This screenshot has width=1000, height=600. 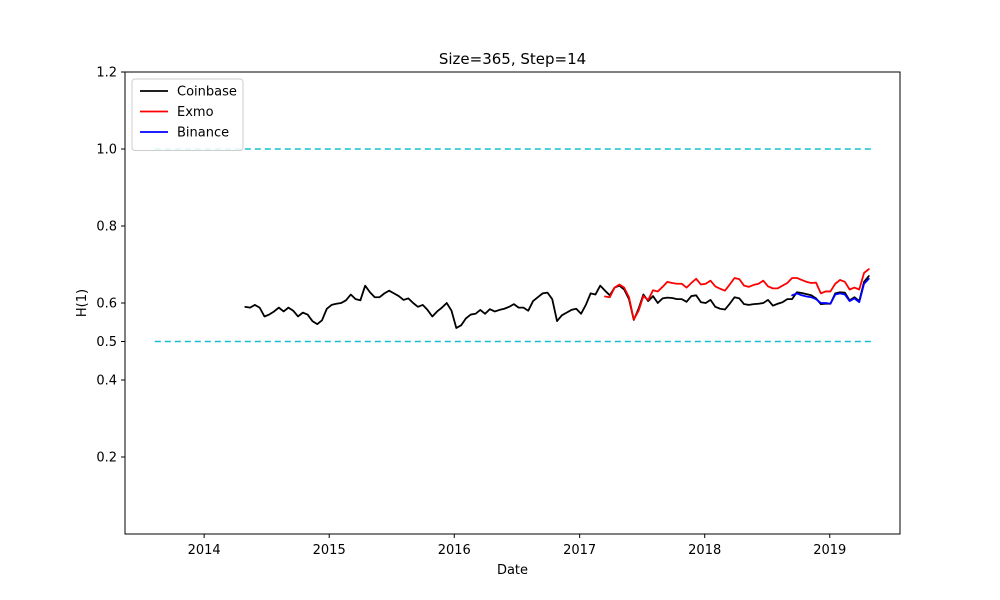 What do you see at coordinates (195, 112) in the screenshot?
I see `legend-label: Exmo` at bounding box center [195, 112].